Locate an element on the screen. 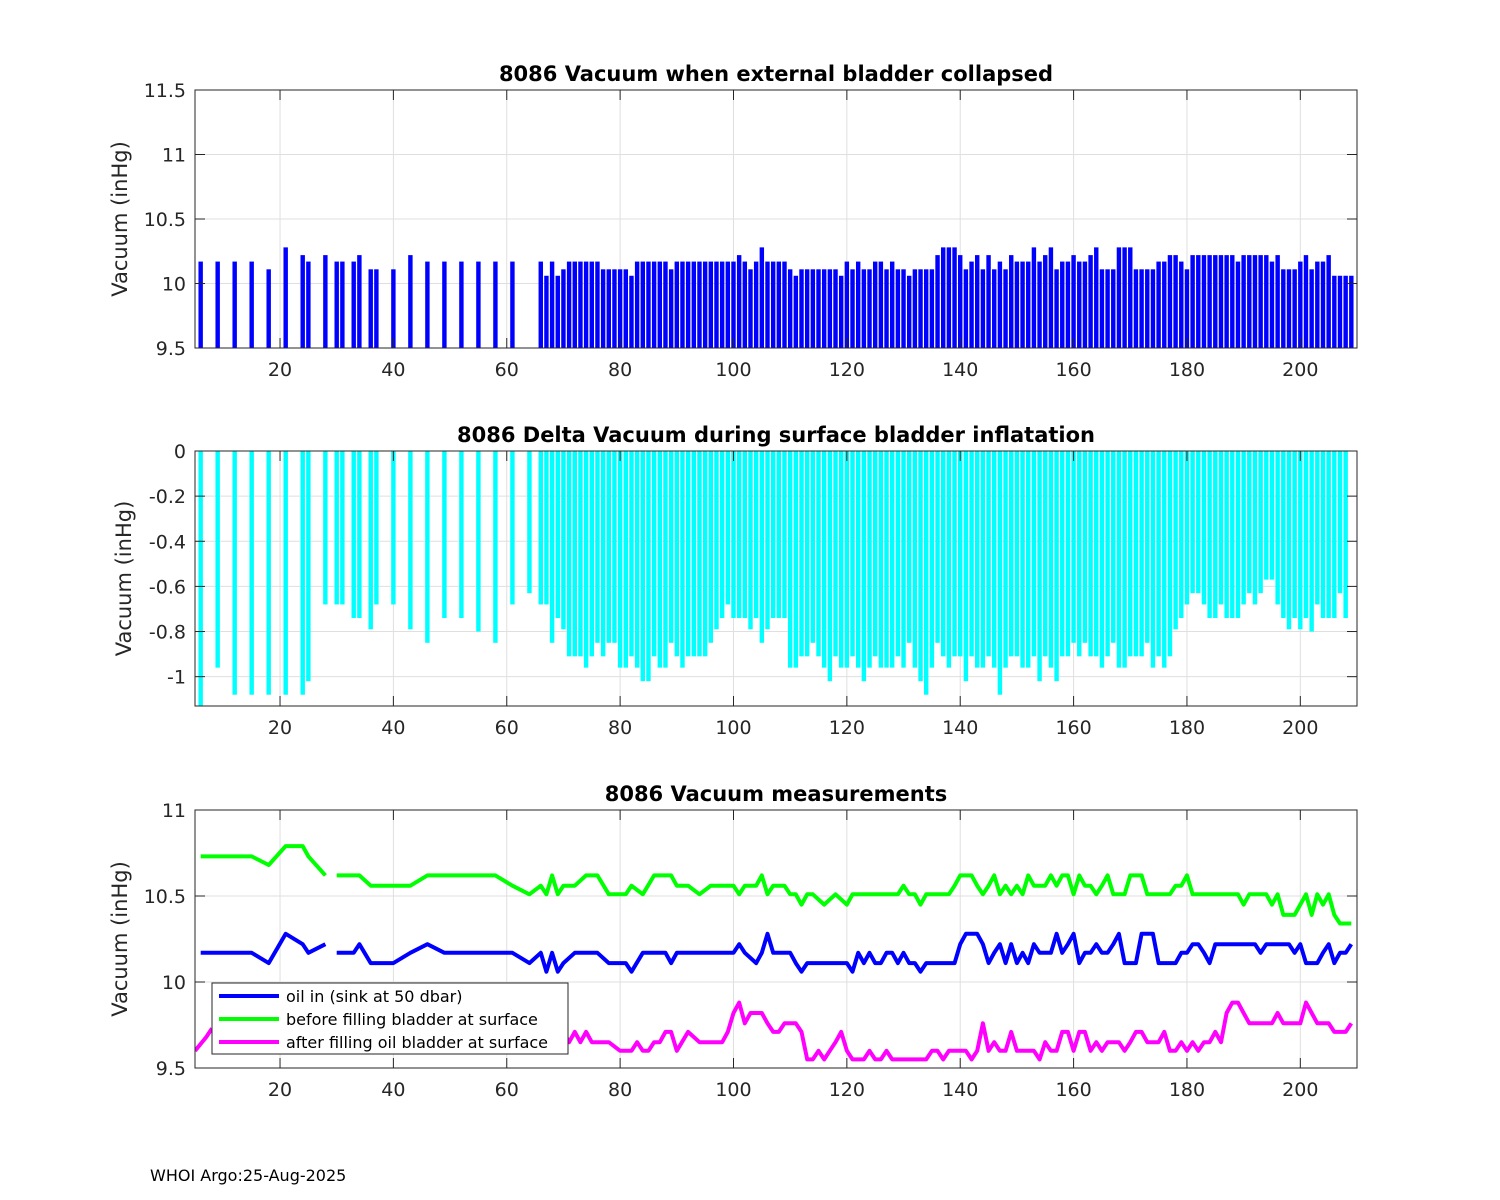 Image resolution: width=1500 pixels, height=1200 pixels. y-tick-label: -1 is located at coordinates (176, 678).